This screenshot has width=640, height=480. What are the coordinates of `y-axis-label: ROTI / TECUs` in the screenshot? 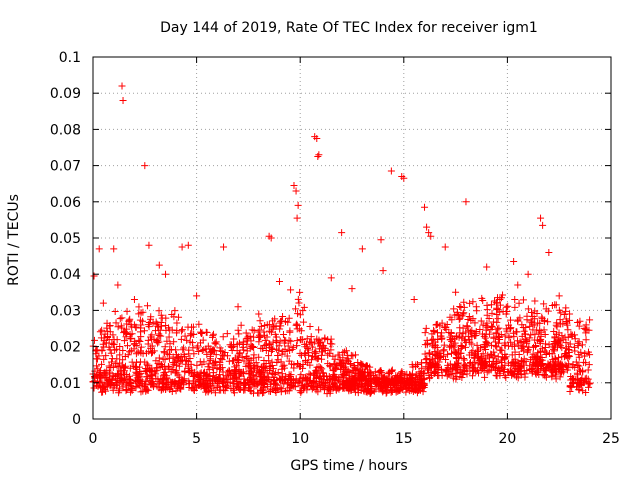 It's located at (14, 240).